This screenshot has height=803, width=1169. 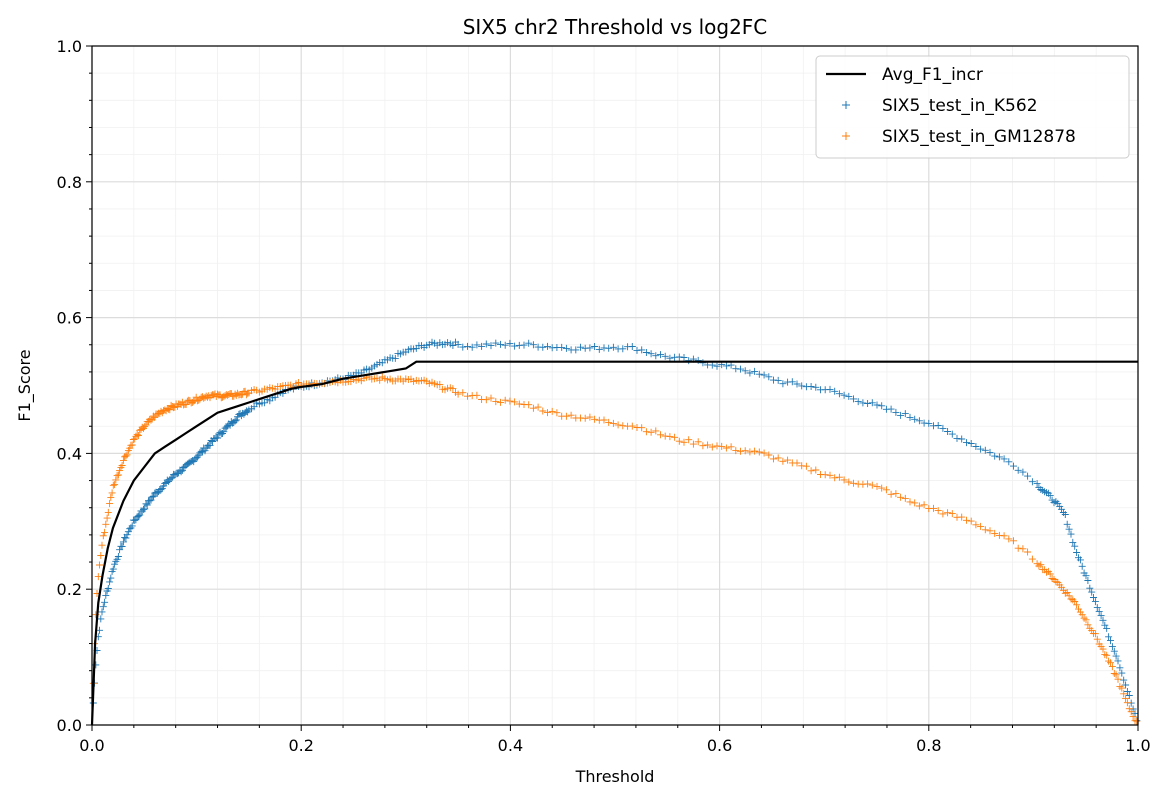 I want to click on y-tick-label: 0.6, so click(x=69, y=318).